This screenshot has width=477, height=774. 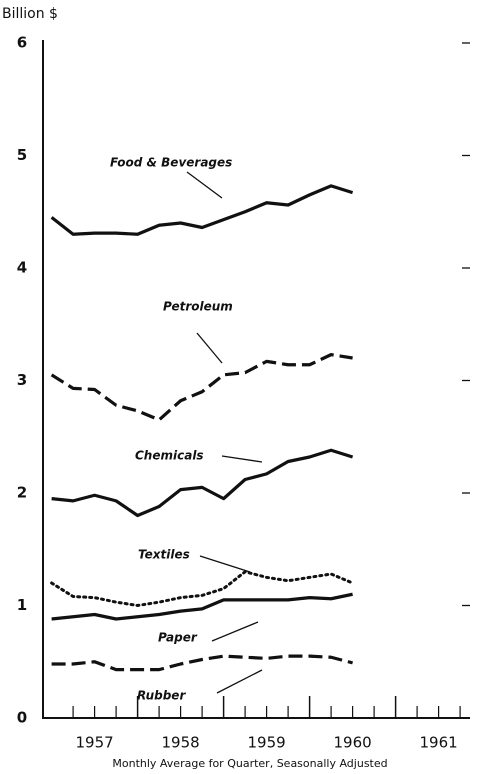 What do you see at coordinates (181, 743) in the screenshot?
I see `x-tick-label: 1958` at bounding box center [181, 743].